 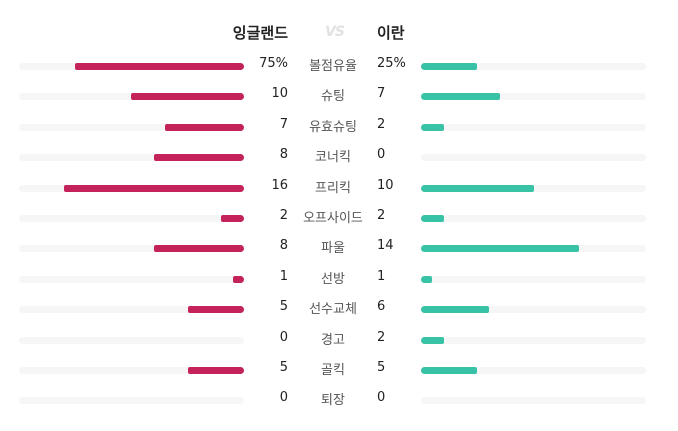 I want to click on stat-row: 8 코너킥 0, so click(x=339, y=157).